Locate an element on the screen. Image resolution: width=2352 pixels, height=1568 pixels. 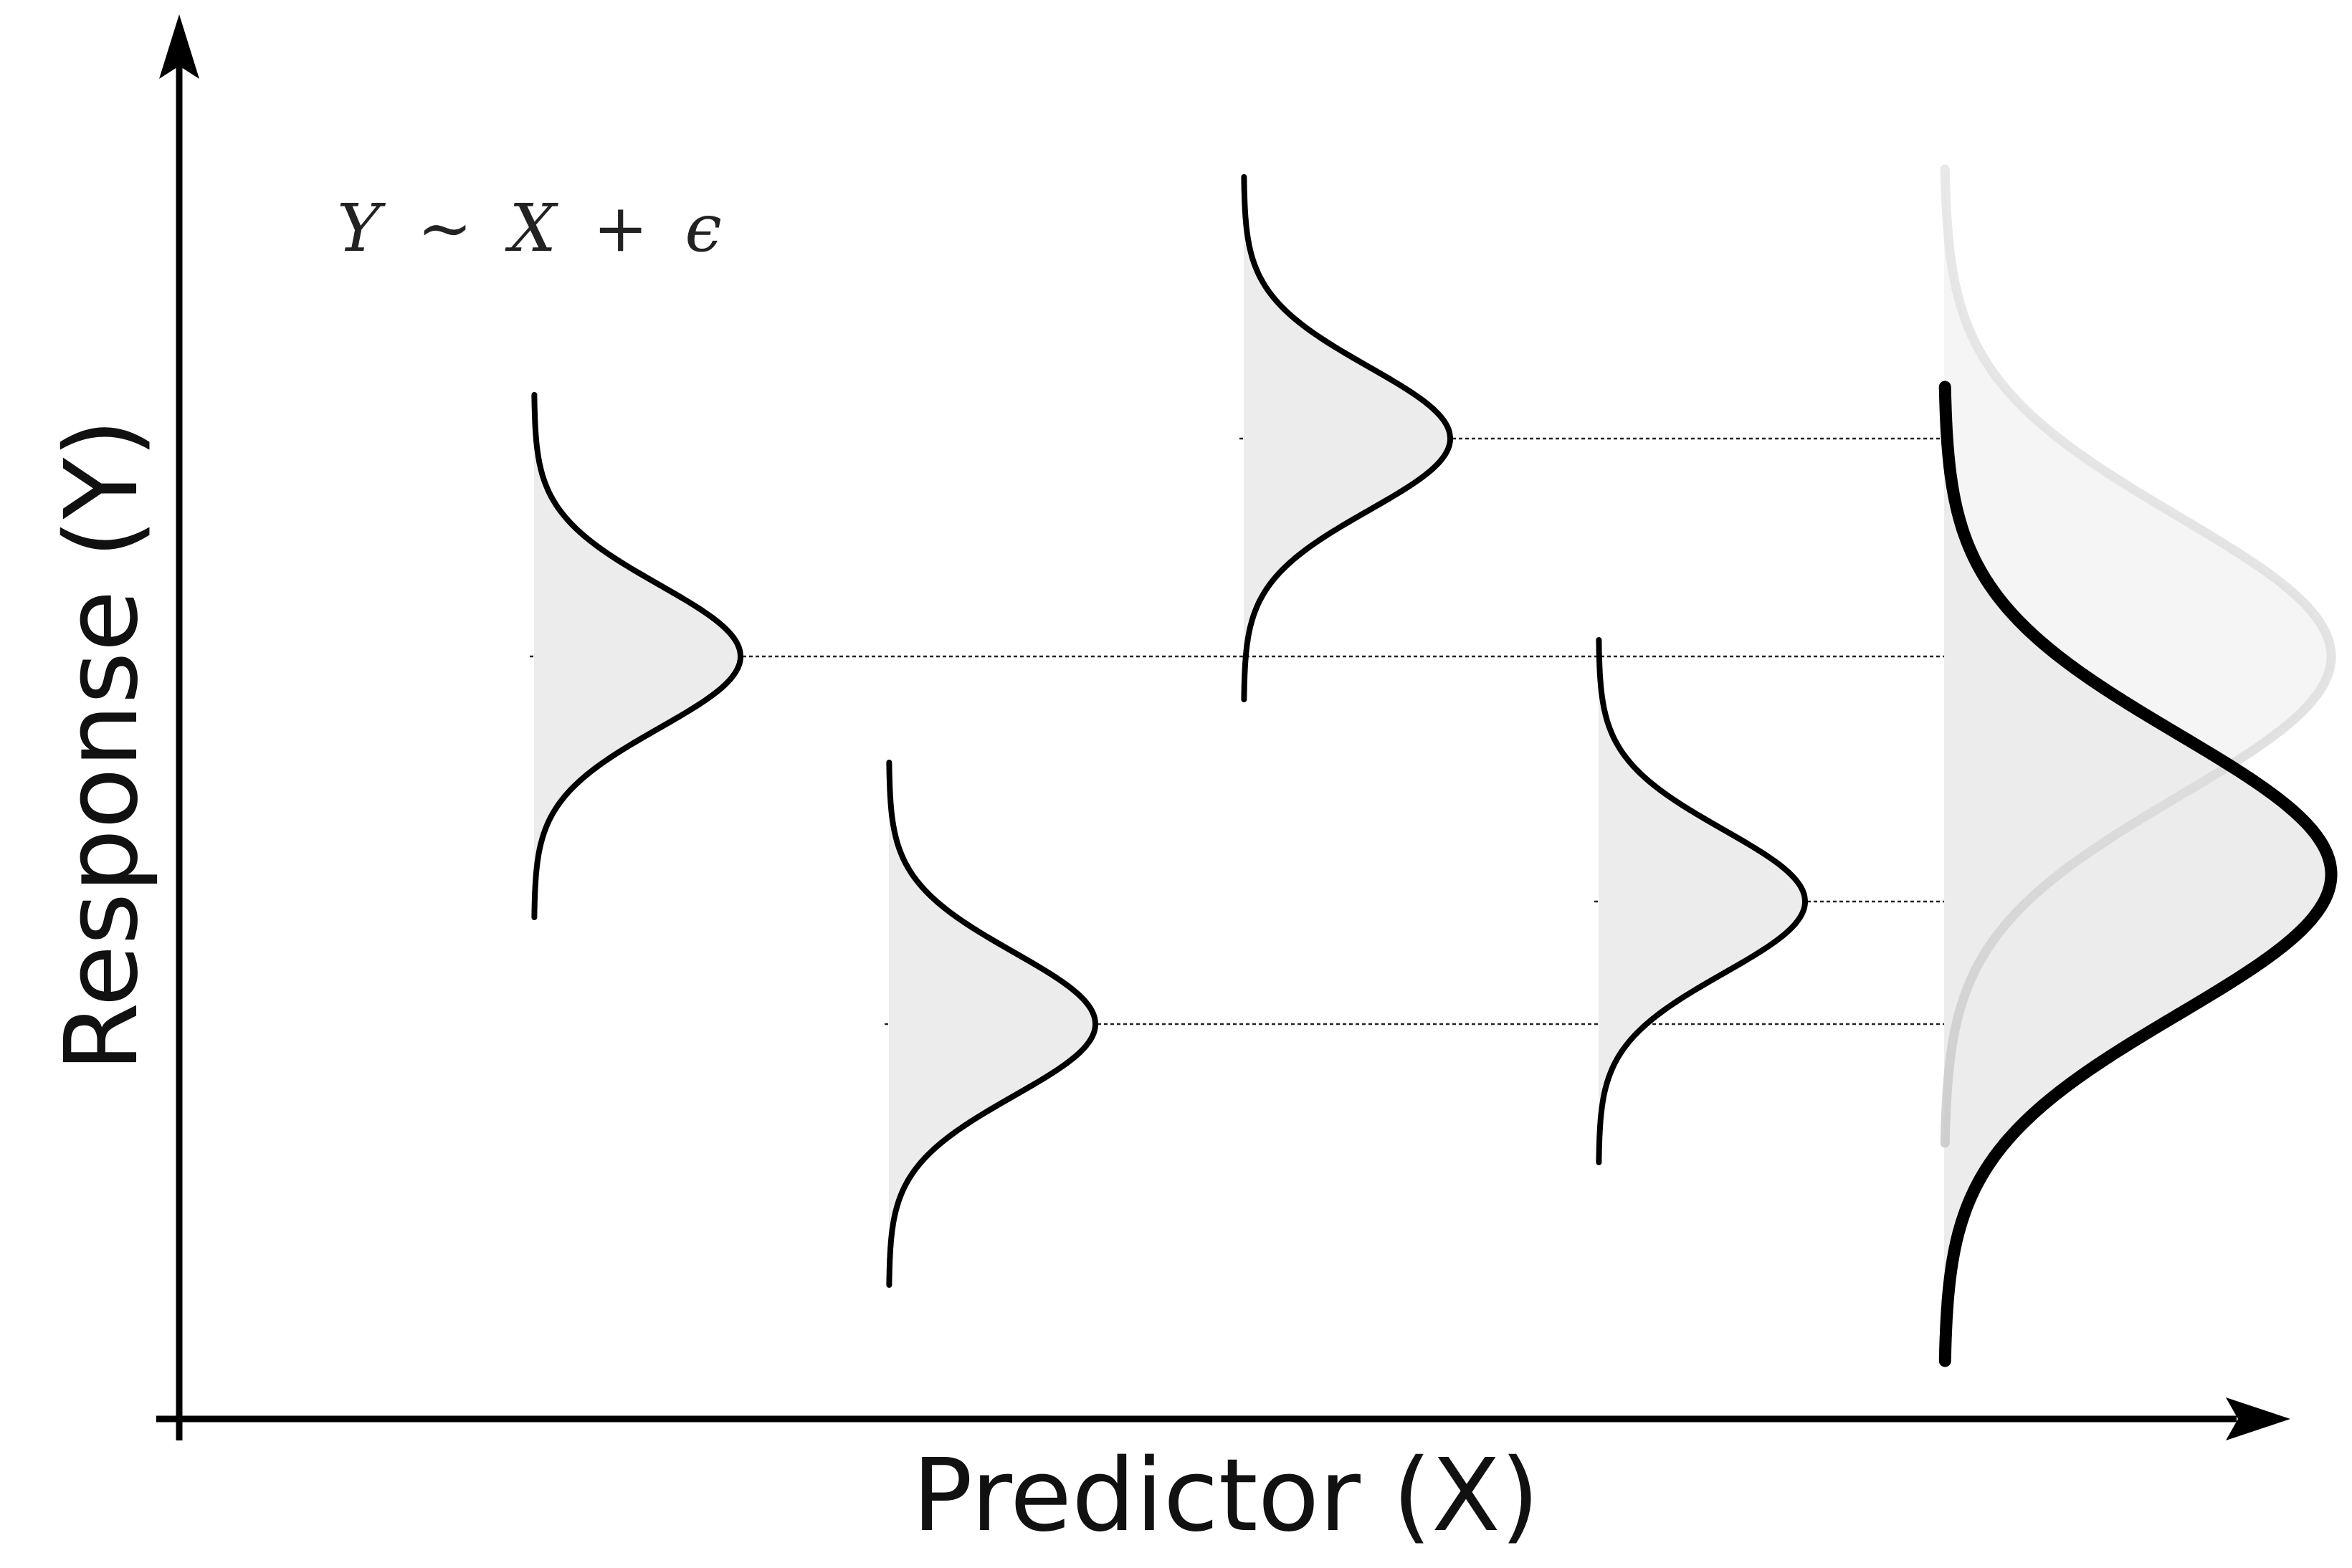
marginal-fill is located at coordinates (2137, 874).